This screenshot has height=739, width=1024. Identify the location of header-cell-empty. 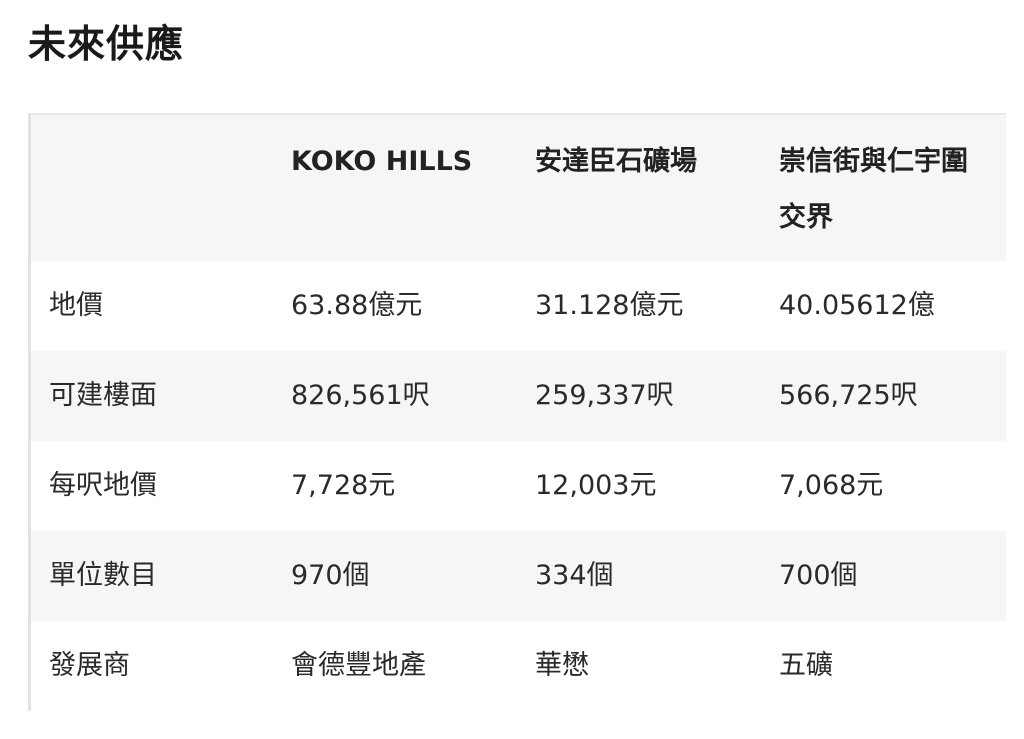
(152, 188).